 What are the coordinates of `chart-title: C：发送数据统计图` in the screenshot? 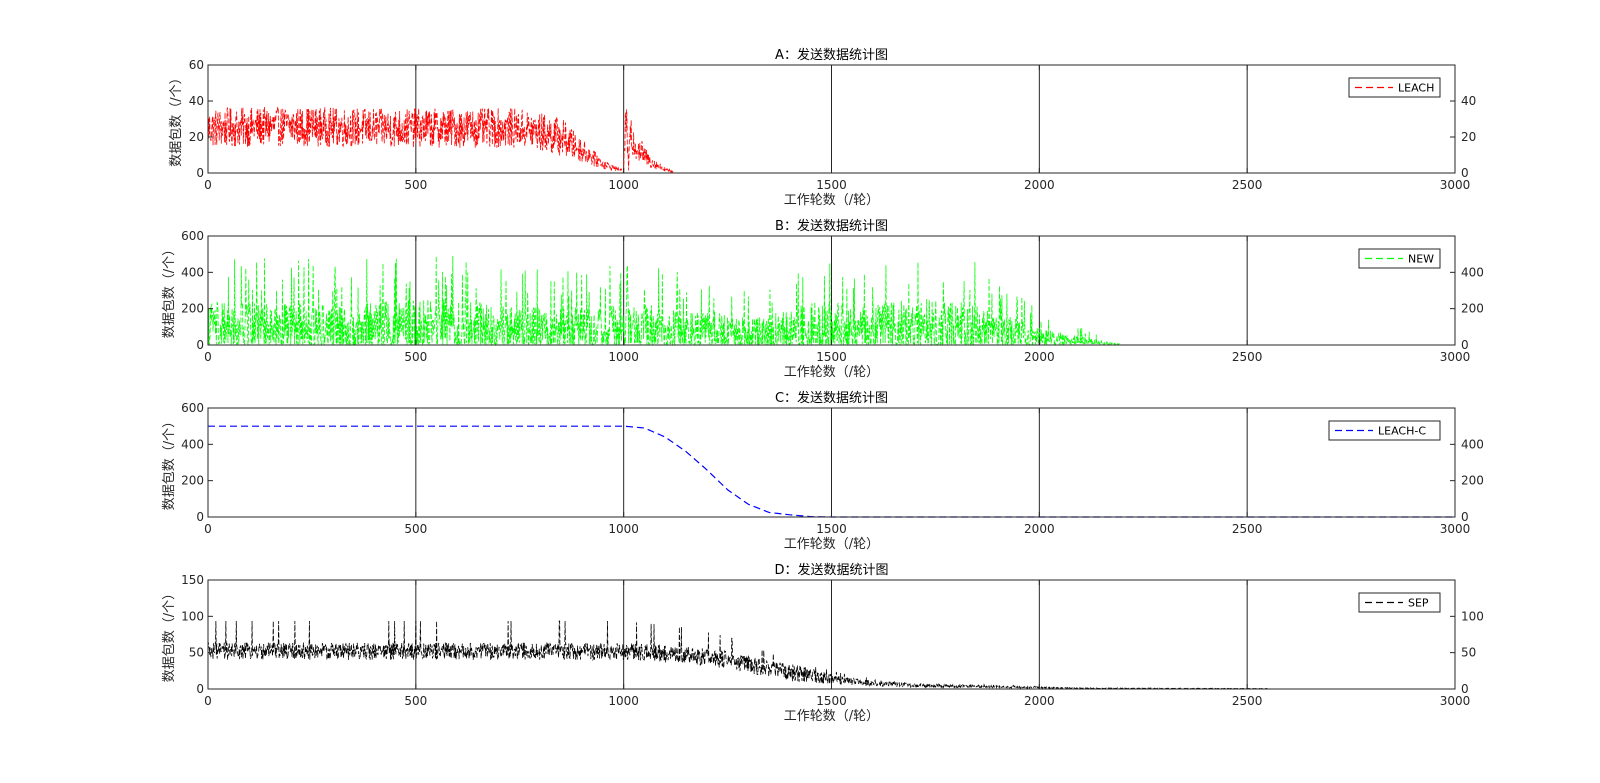 It's located at (831, 398).